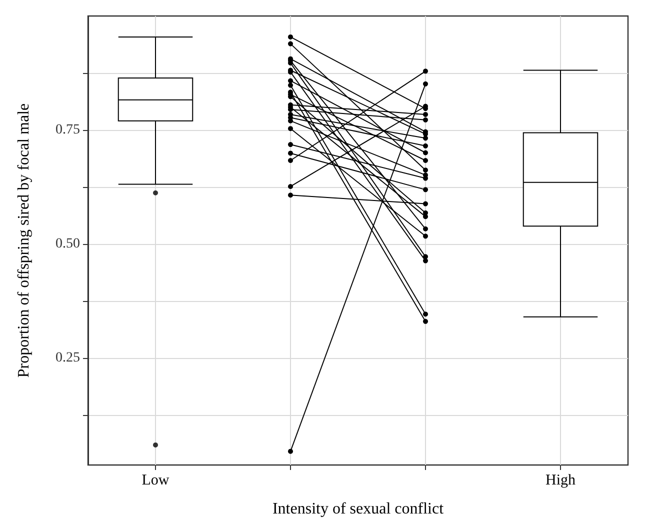  Describe the element at coordinates (68, 130) in the screenshot. I see `y-tick-label: 0.75` at that location.